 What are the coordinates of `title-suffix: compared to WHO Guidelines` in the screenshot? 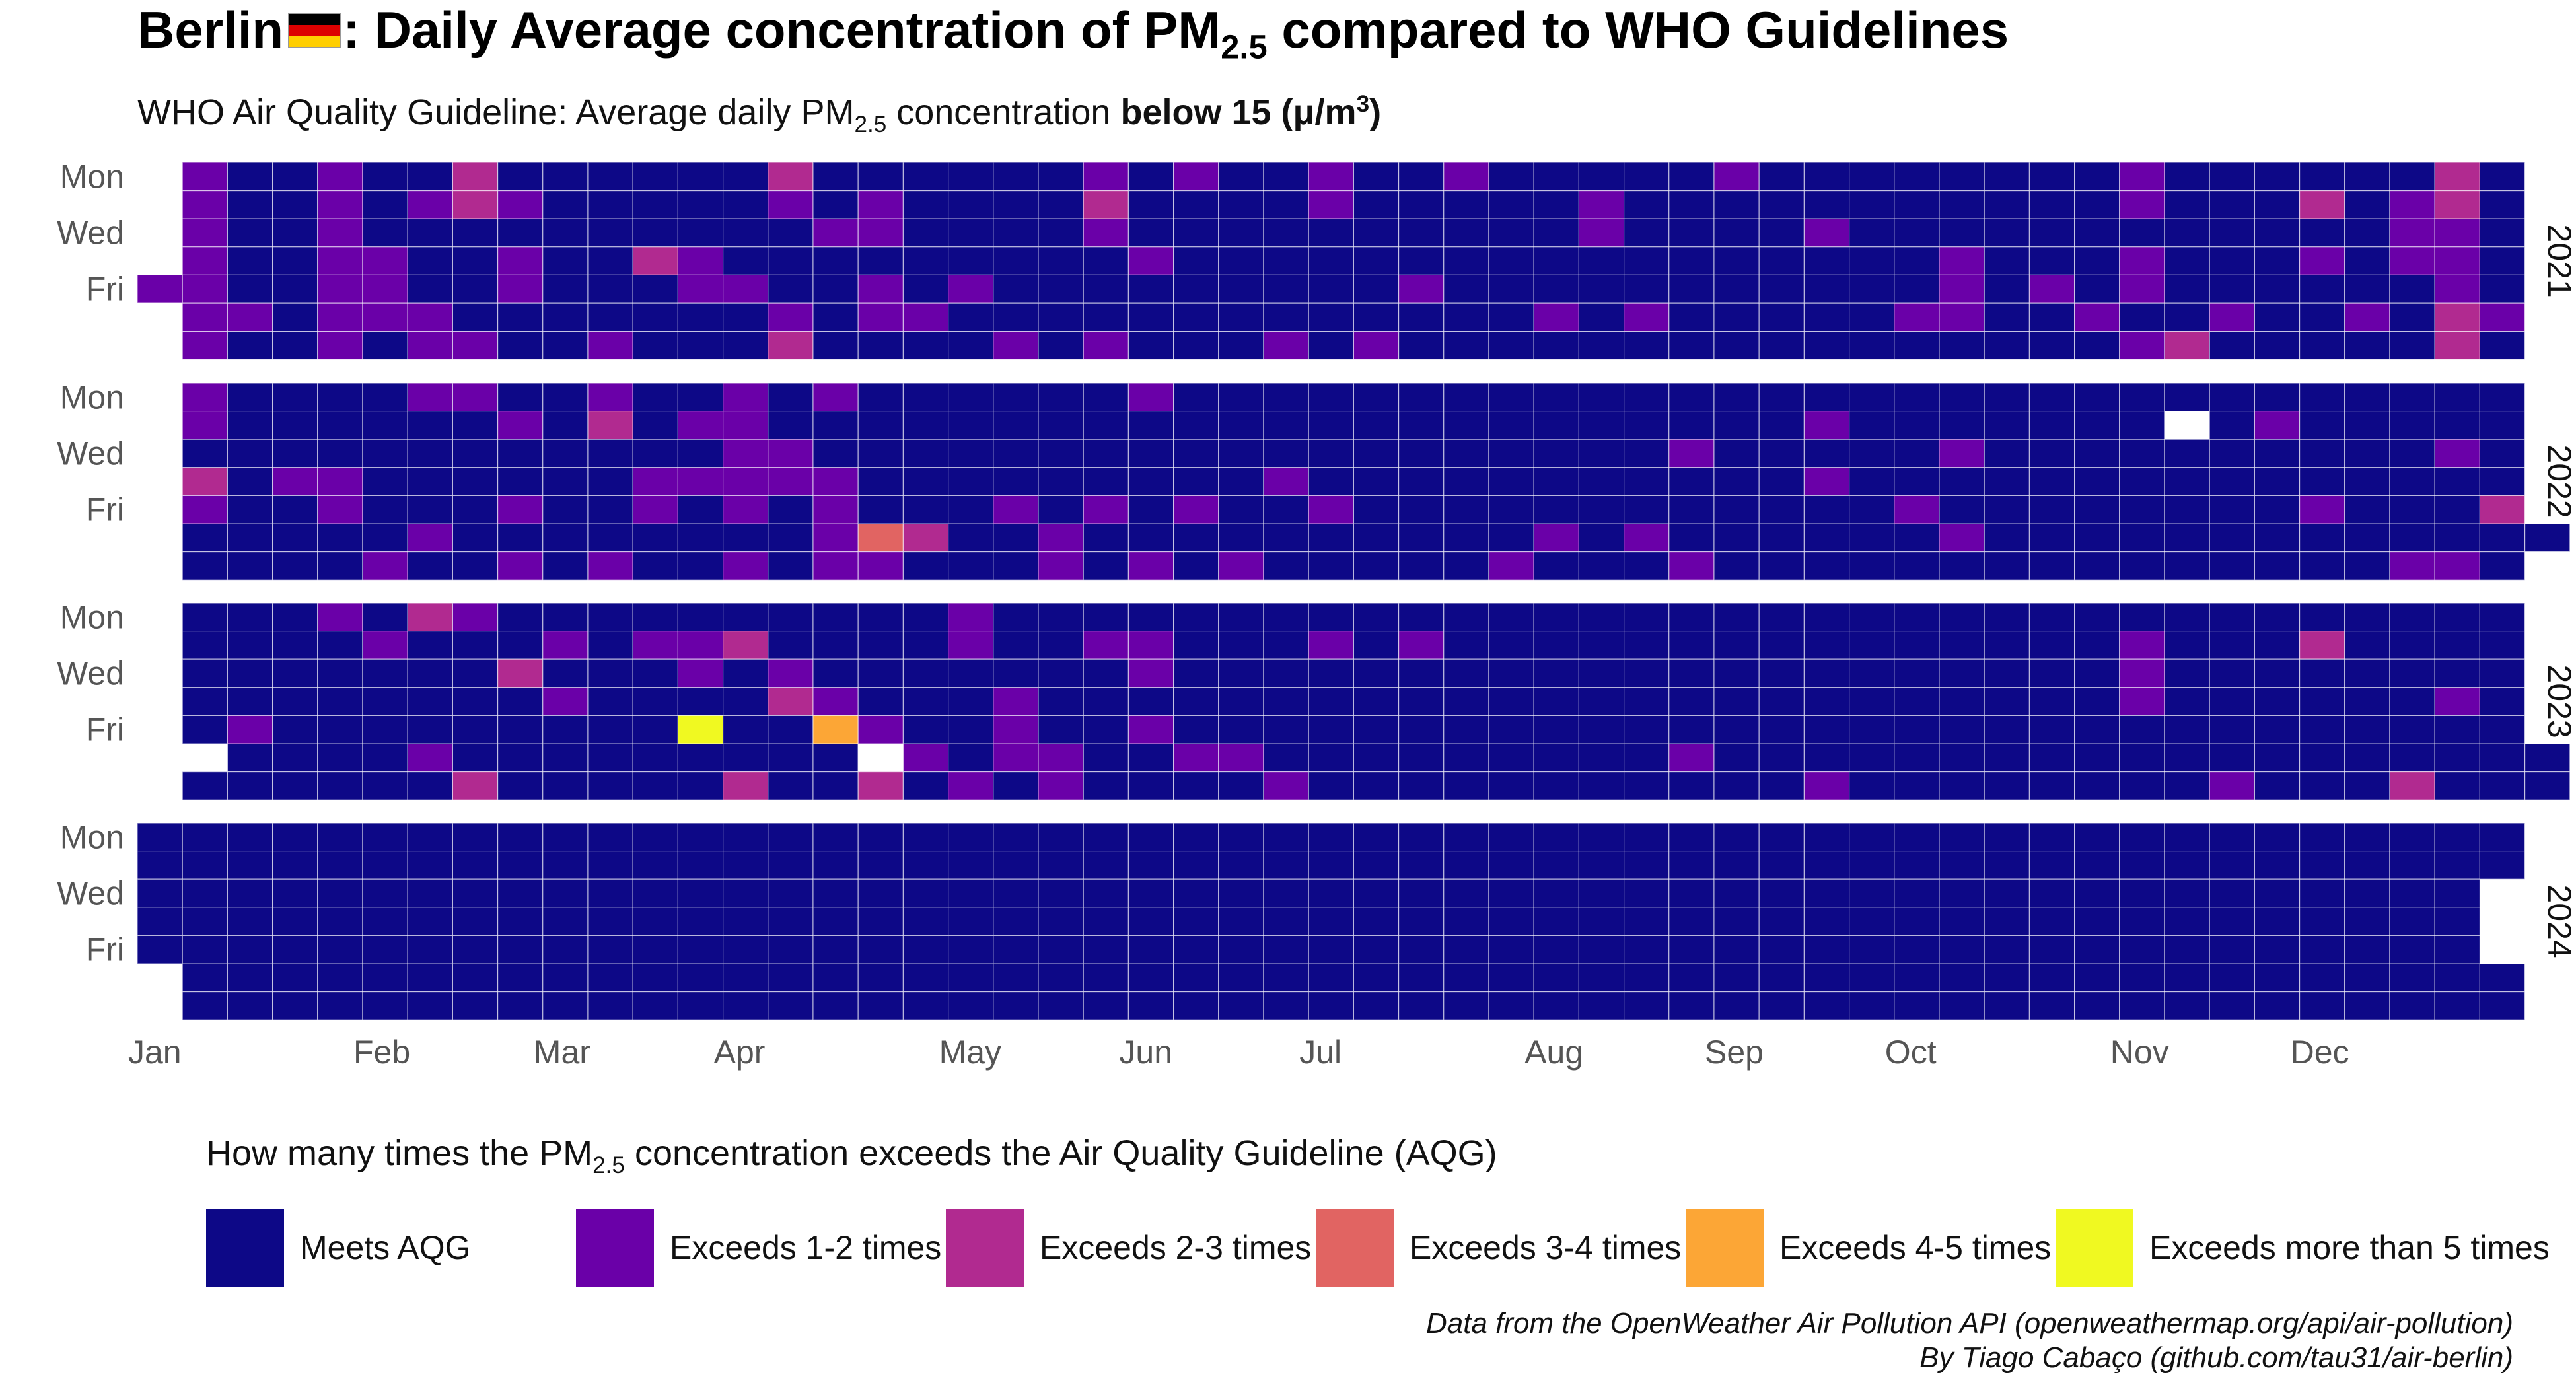 It's located at (1638, 30).